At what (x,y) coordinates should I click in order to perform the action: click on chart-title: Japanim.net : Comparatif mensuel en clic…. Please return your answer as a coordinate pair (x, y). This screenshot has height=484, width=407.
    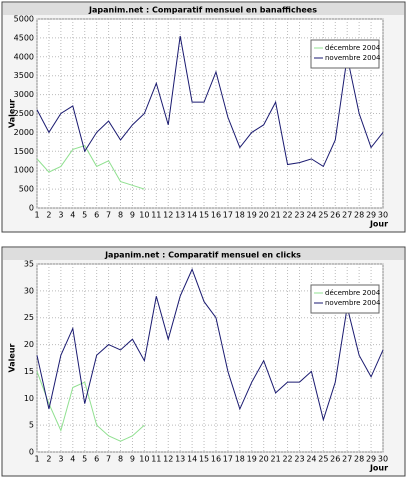
    Looking at the image, I should click on (202, 255).